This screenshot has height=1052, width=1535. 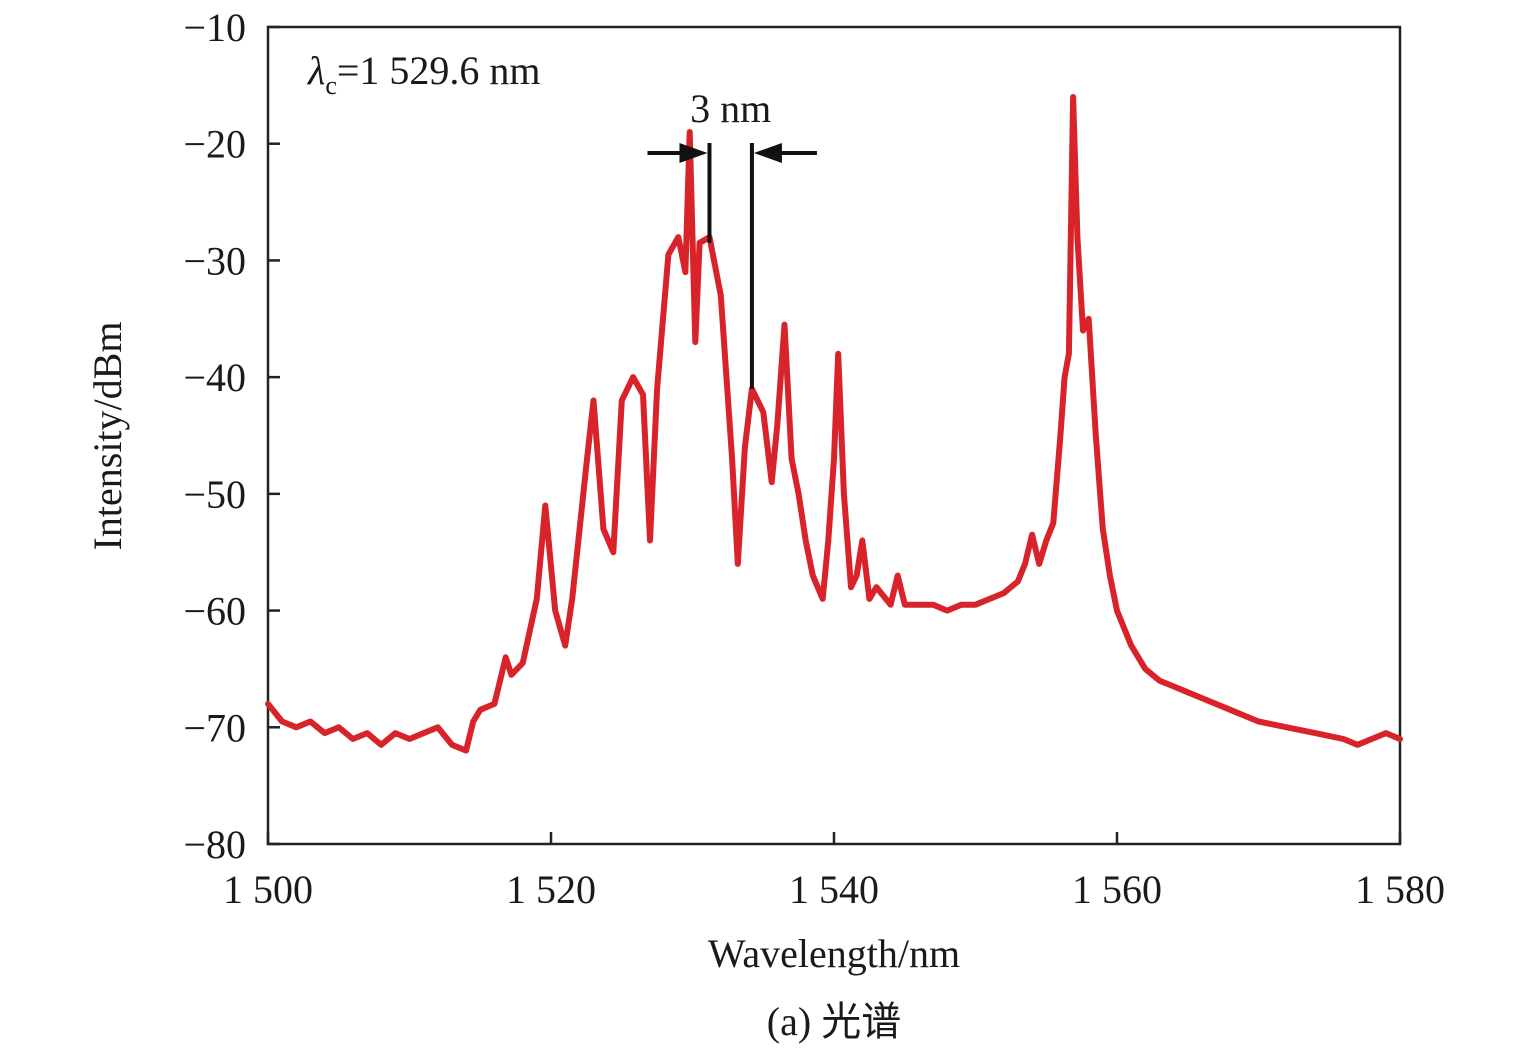 I want to click on x-tick-label: 1 520, so click(x=551, y=889).